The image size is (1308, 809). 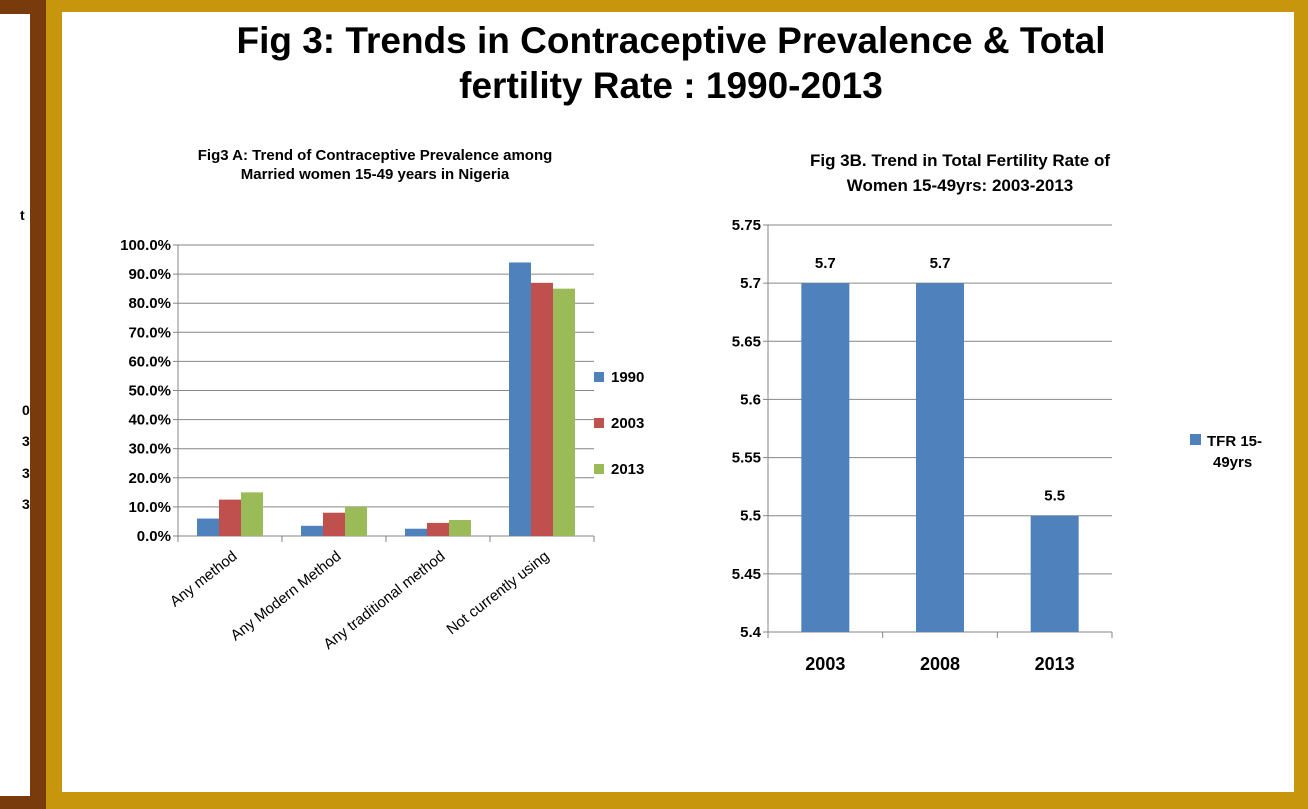 What do you see at coordinates (627, 423) in the screenshot?
I see `chart-a-legend-label: 2003` at bounding box center [627, 423].